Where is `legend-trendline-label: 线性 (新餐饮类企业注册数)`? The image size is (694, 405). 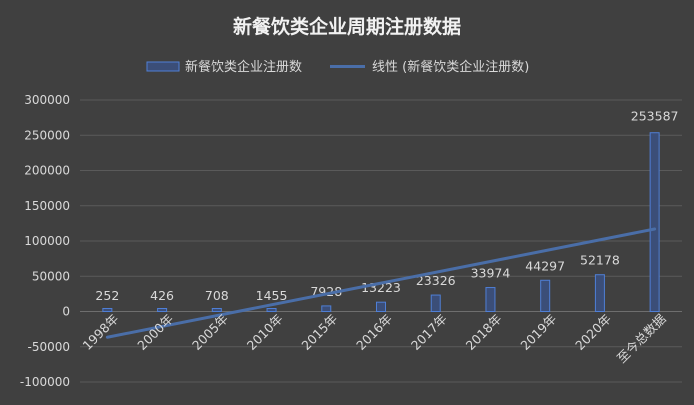 legend-trendline-label: 线性 (新餐饮类企业注册数) is located at coordinates (450, 67).